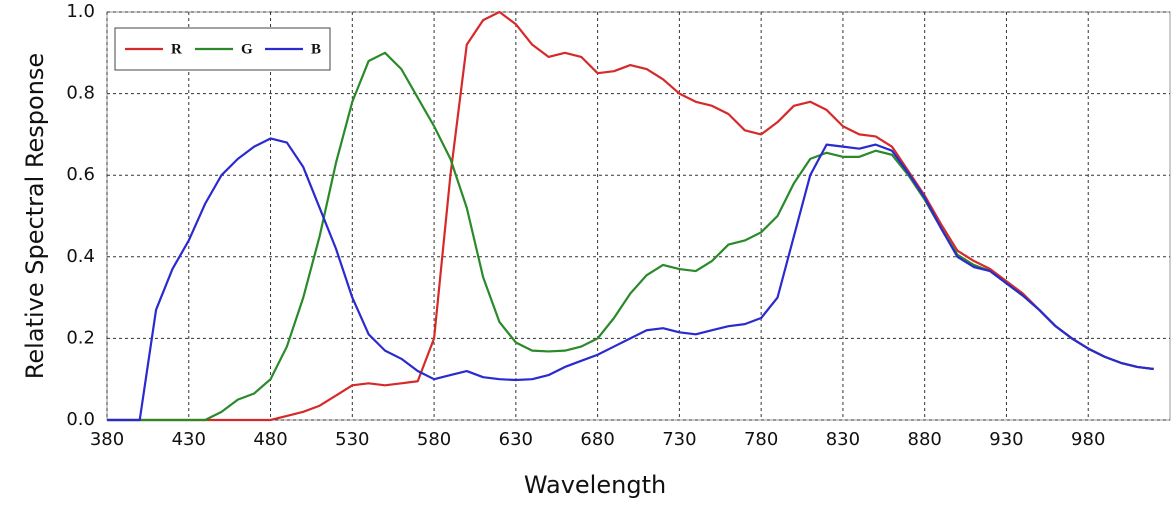 The image size is (1172, 507). Describe the element at coordinates (595, 485) in the screenshot. I see `x-axis-label: Wavelength` at that location.